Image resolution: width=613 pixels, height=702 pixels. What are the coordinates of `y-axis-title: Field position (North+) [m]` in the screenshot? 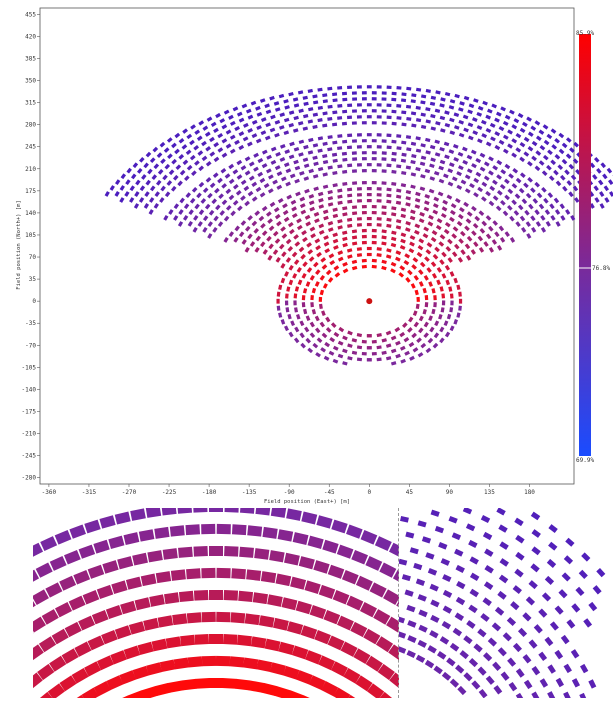 It's located at (19, 244).